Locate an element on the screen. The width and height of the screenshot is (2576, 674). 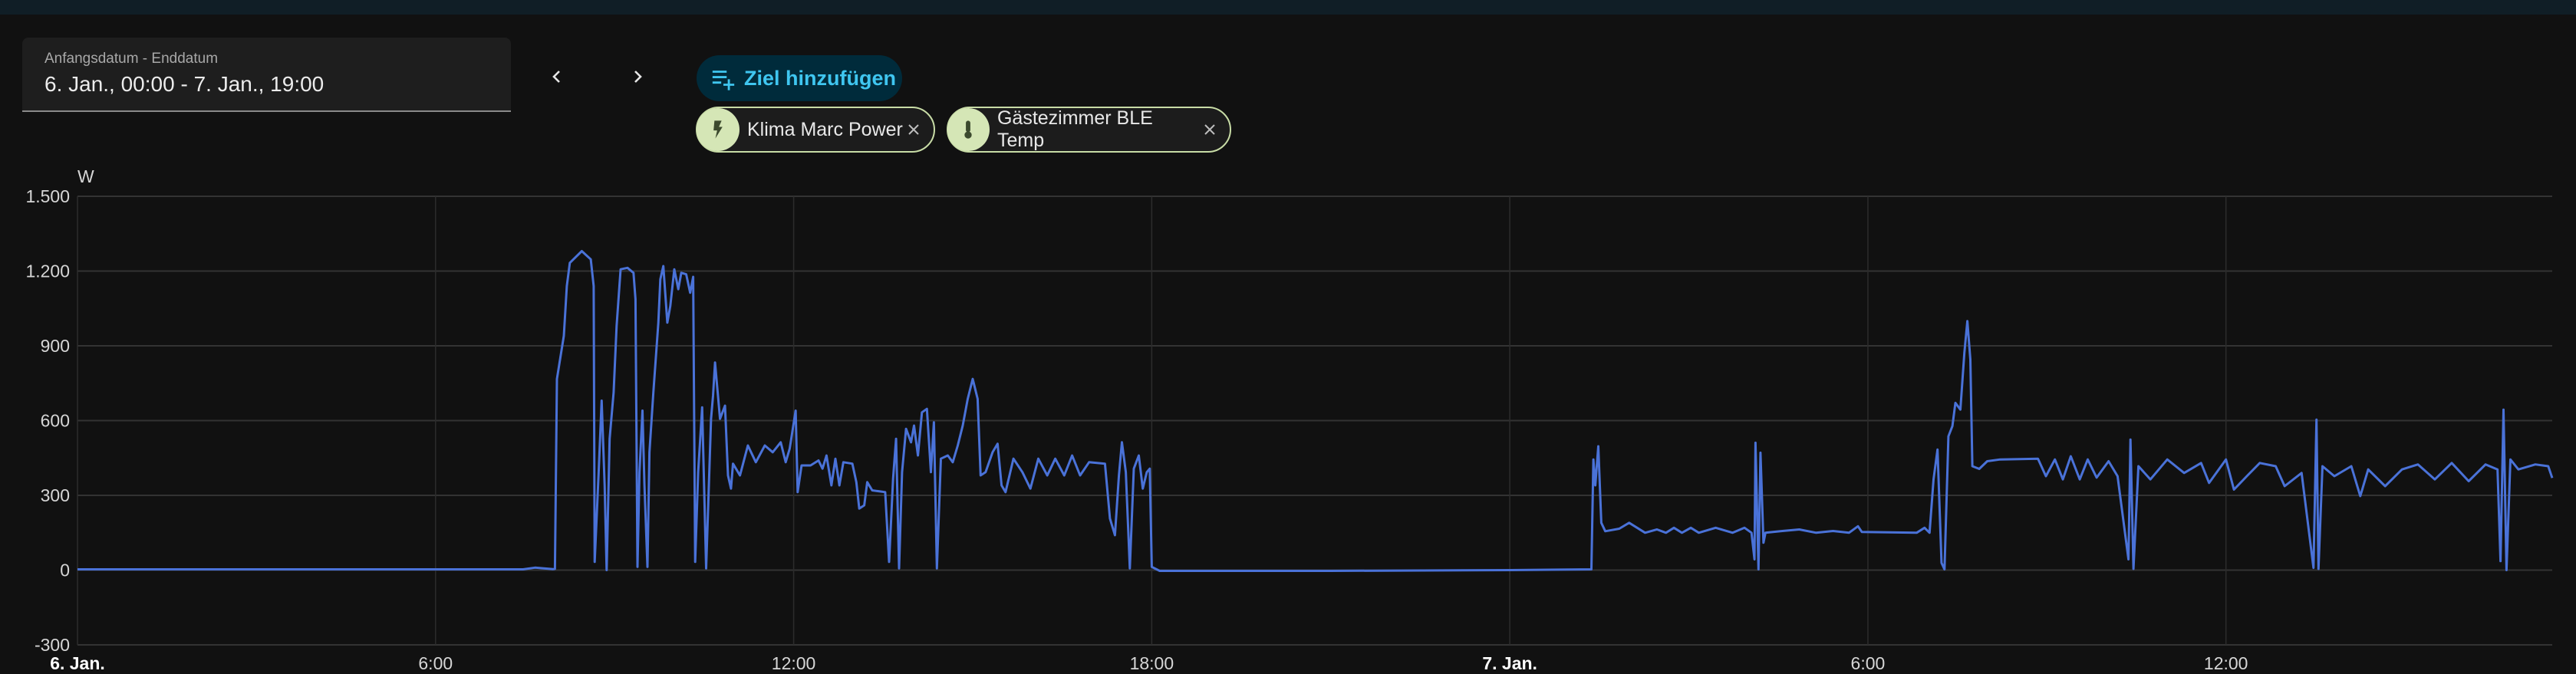
date-range-label: Anfangsdatum - Enddatum is located at coordinates (131, 59).